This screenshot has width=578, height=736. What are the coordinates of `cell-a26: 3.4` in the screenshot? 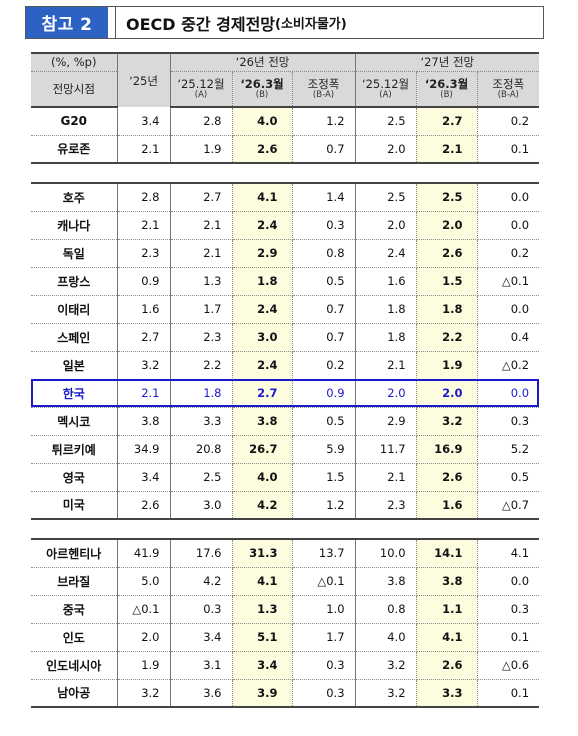 It's located at (201, 637).